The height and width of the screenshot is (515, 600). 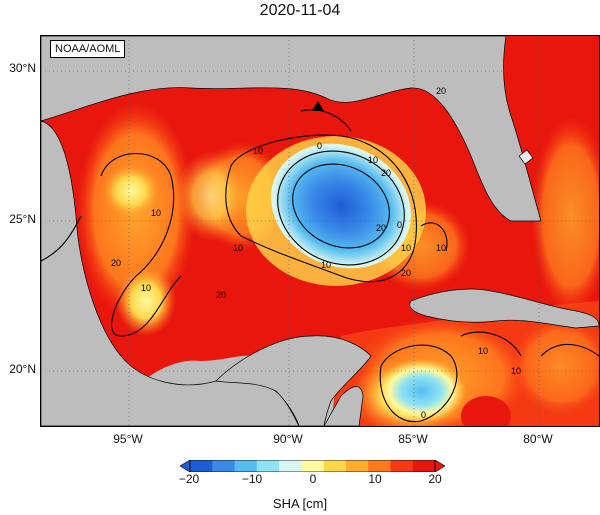 What do you see at coordinates (300, 503) in the screenshot?
I see `colorbar-title: SHA [cm]` at bounding box center [300, 503].